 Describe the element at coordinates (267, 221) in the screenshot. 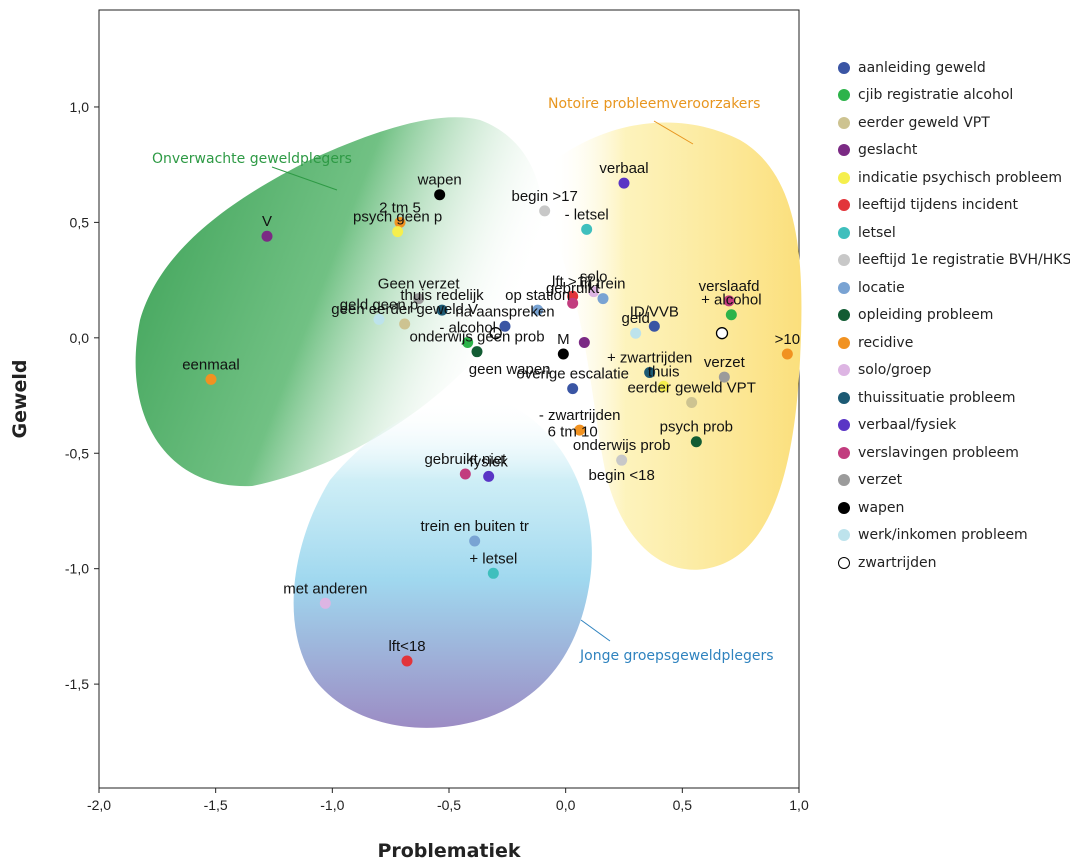

I see `data-point-label: V` at that location.